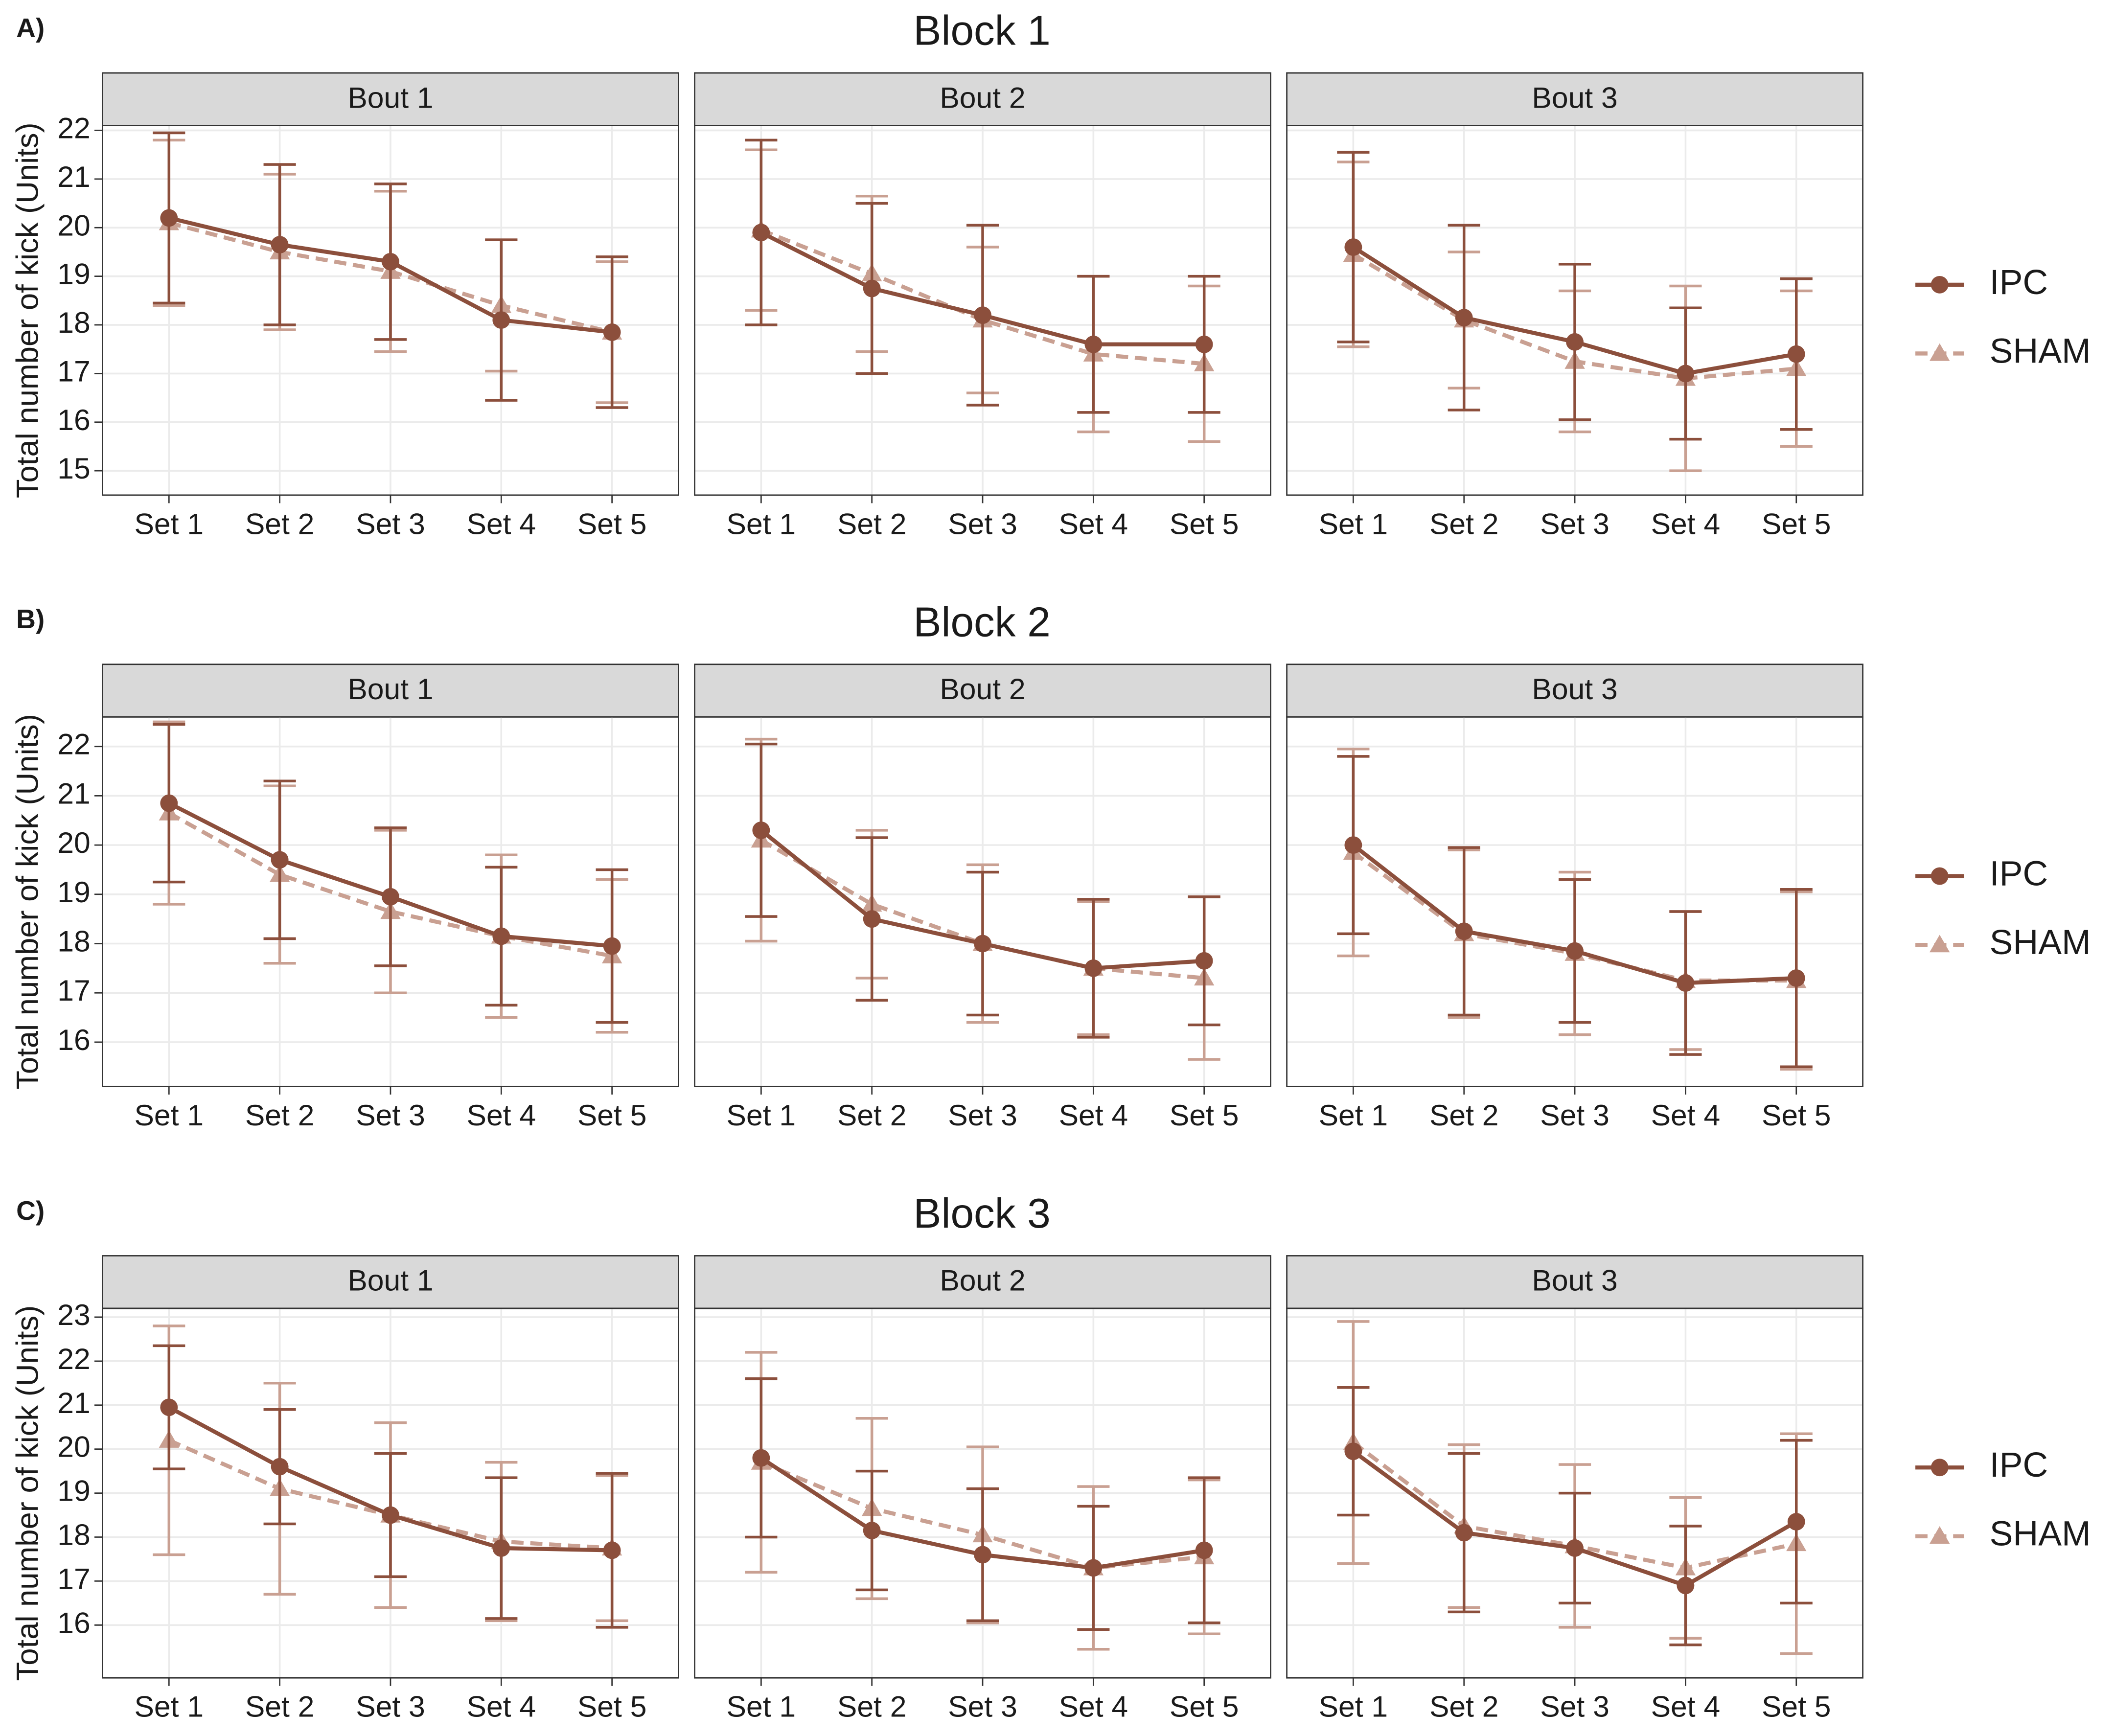 Image resolution: width=2115 pixels, height=1736 pixels. Describe the element at coordinates (982, 31) in the screenshot. I see `chart-title: Block 1` at that location.